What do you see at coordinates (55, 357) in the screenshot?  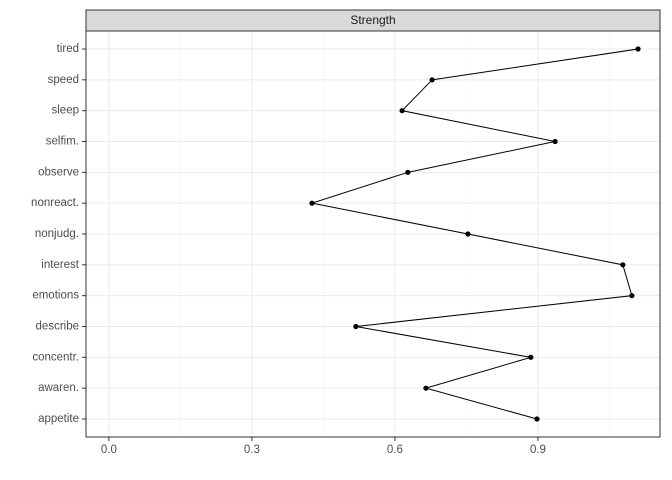 I see `y-tick-label: concentr.` at bounding box center [55, 357].